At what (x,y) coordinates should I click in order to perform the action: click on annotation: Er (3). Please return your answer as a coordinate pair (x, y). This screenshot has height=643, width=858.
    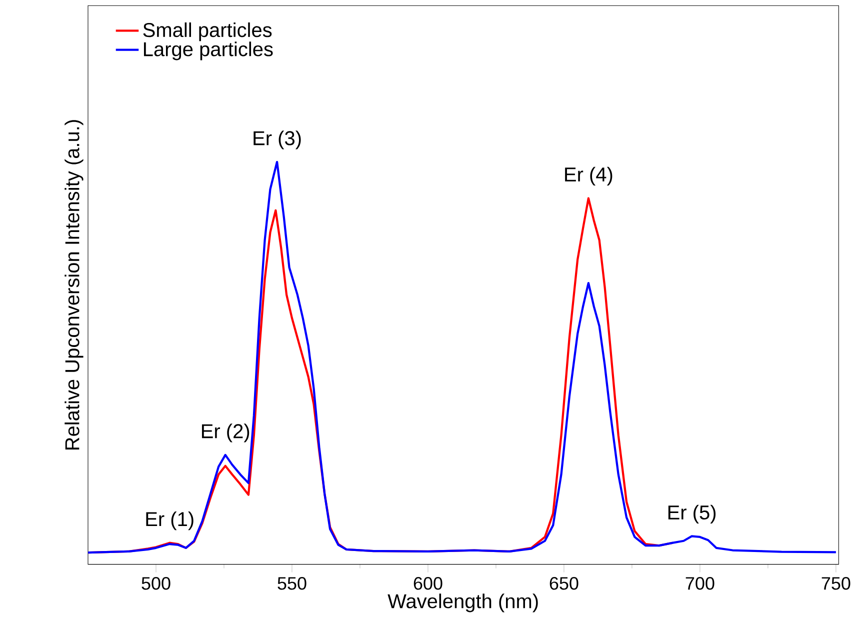
    Looking at the image, I should click on (277, 140).